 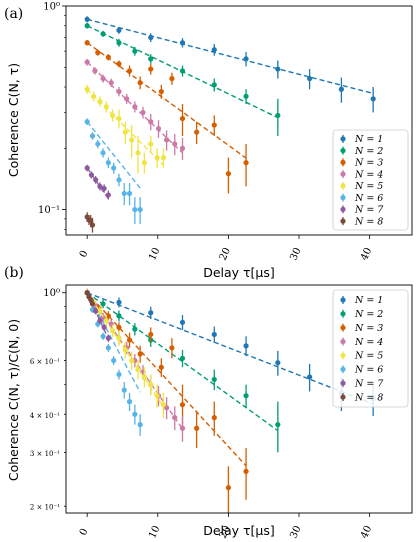 What do you see at coordinates (239, 530) in the screenshot?
I see `panel-b-xlabel: Delay τ[μs]` at bounding box center [239, 530].